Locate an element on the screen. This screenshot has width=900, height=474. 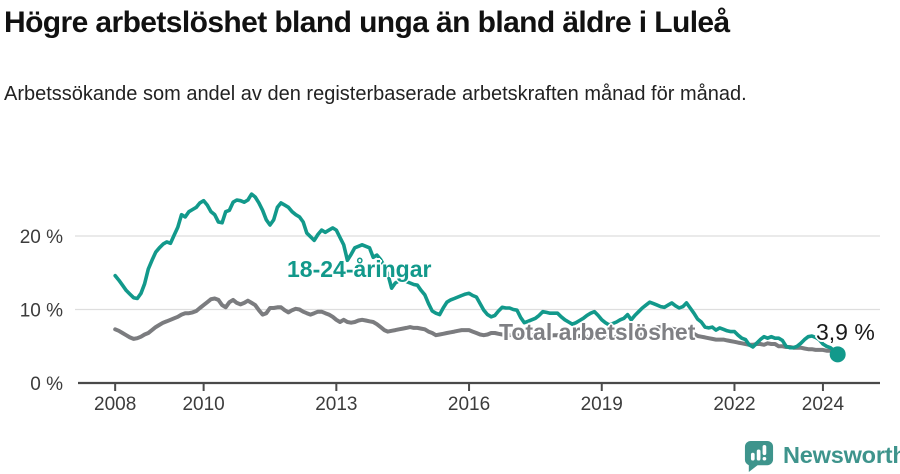
x-tick-label: 2010 is located at coordinates (203, 404).